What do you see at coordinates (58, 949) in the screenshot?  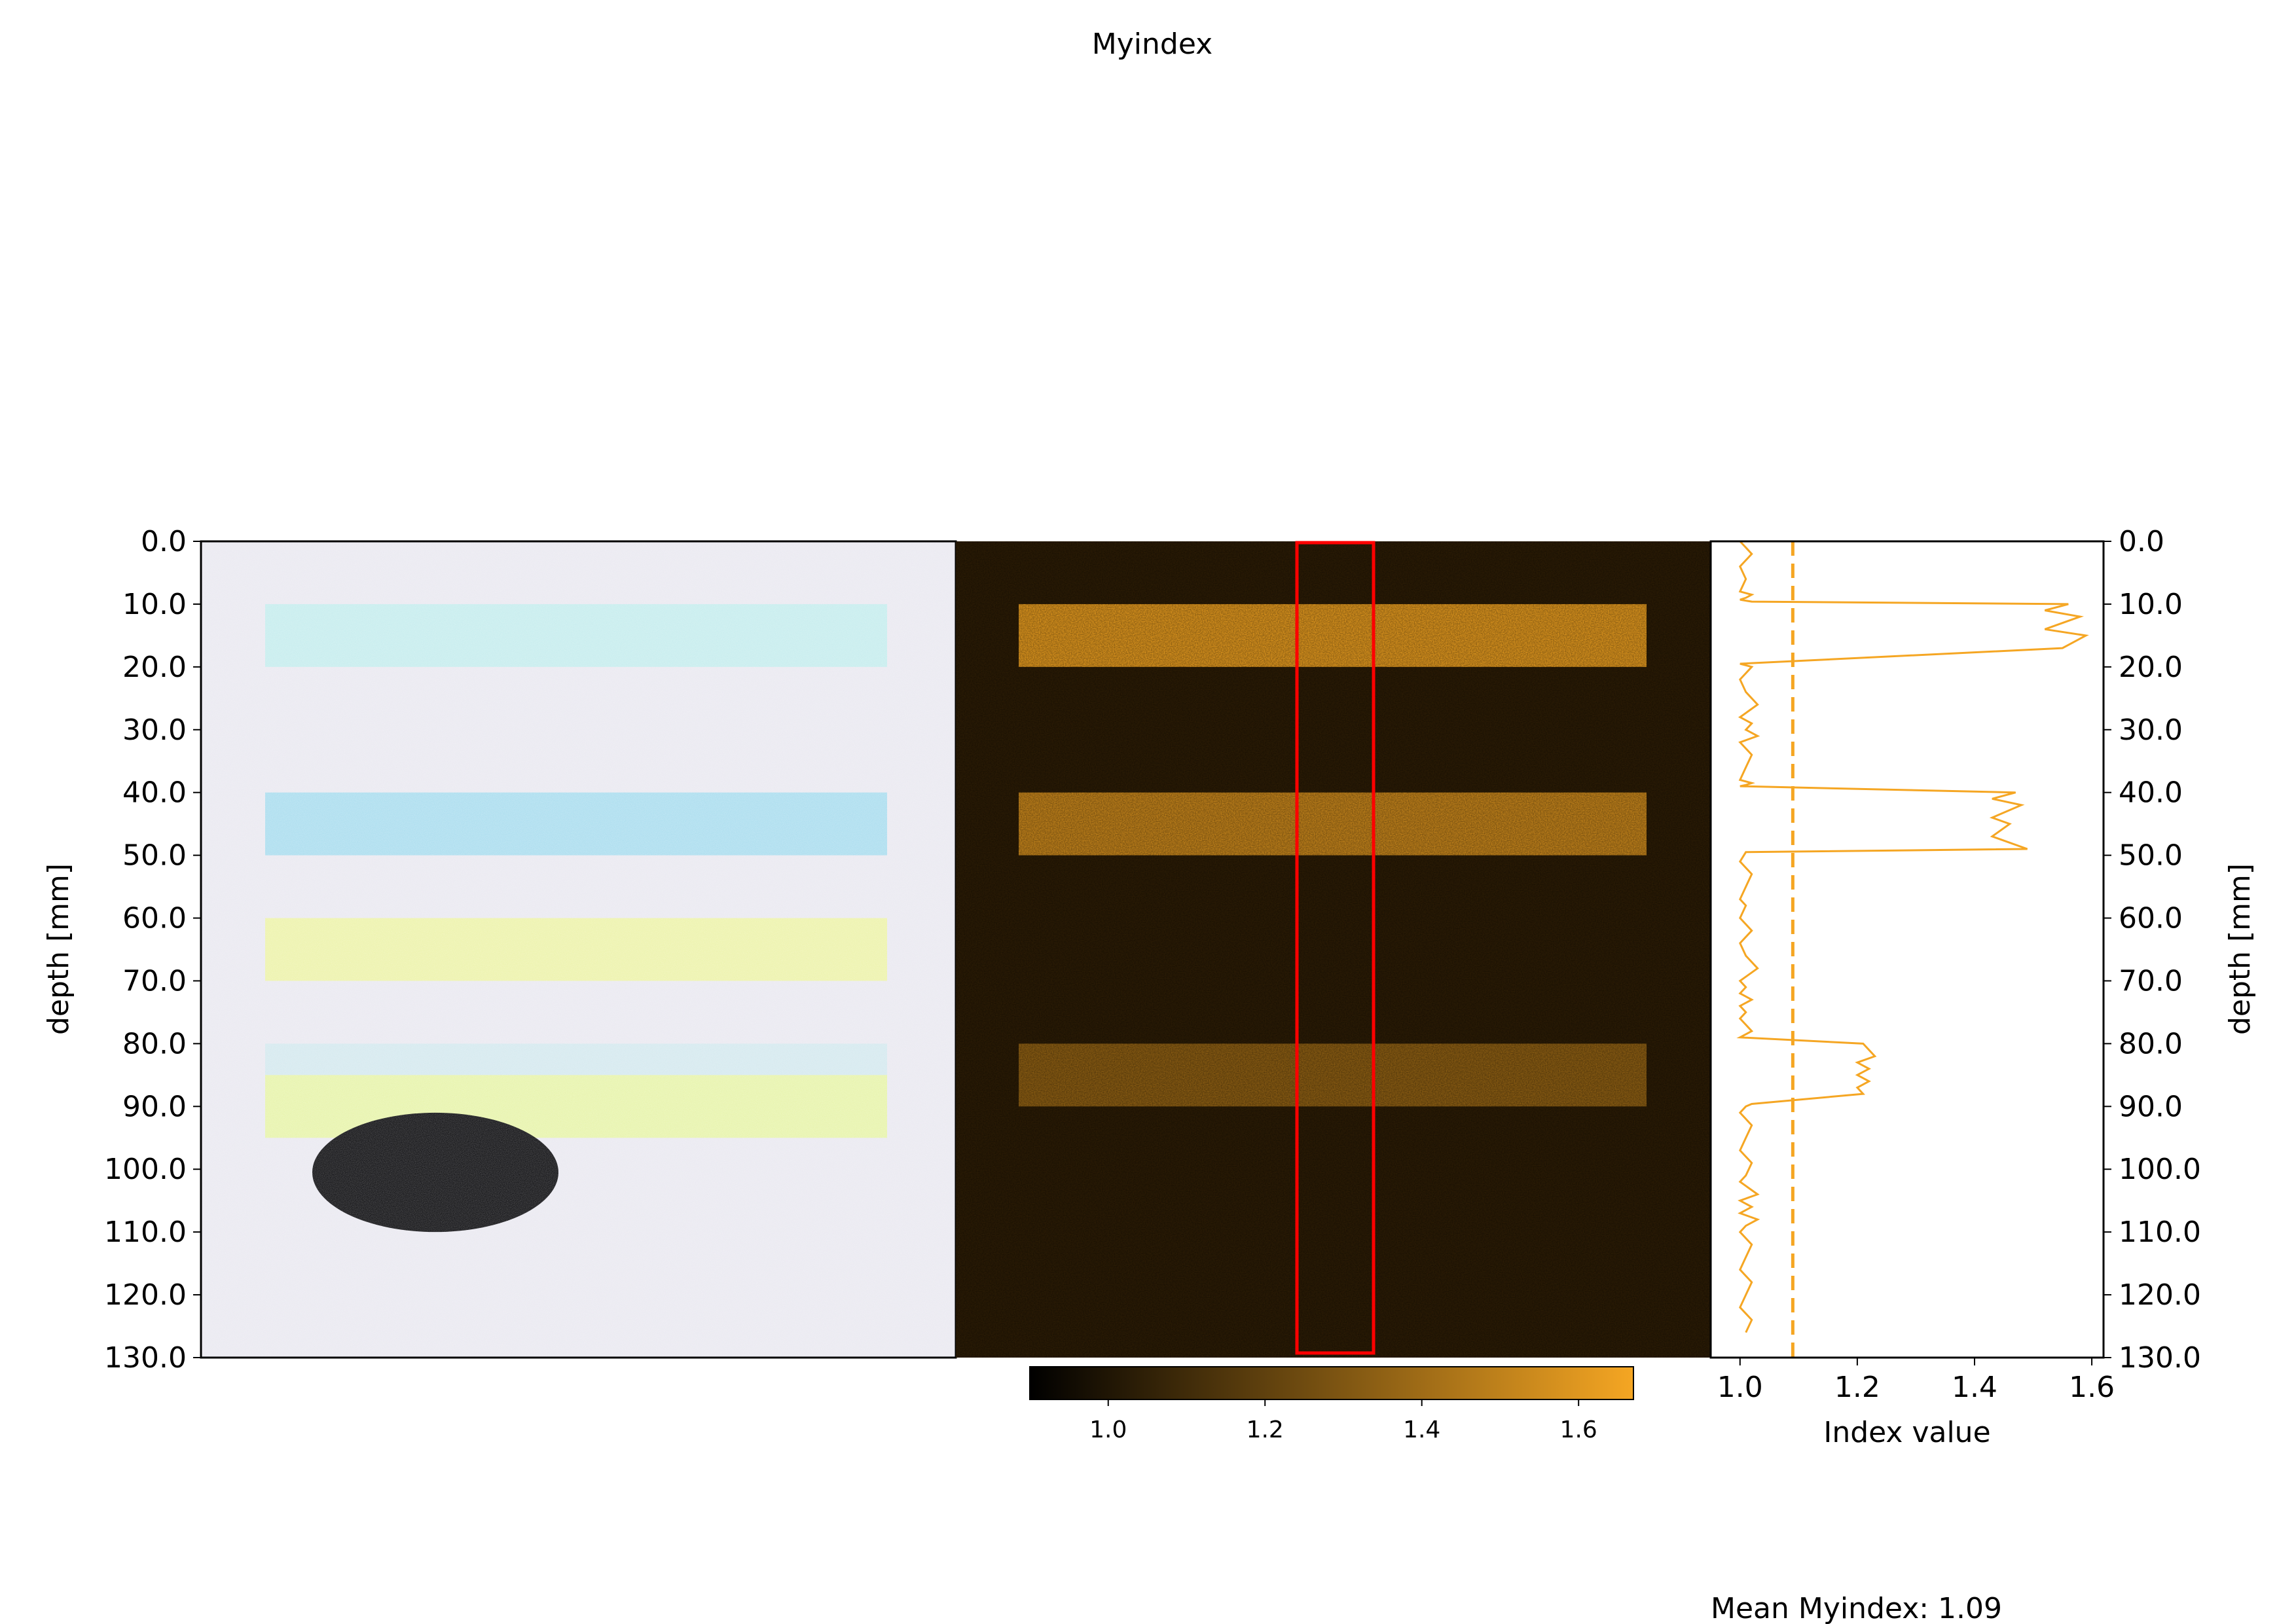 I see `left-y-axis-label: depth [mm]` at bounding box center [58, 949].